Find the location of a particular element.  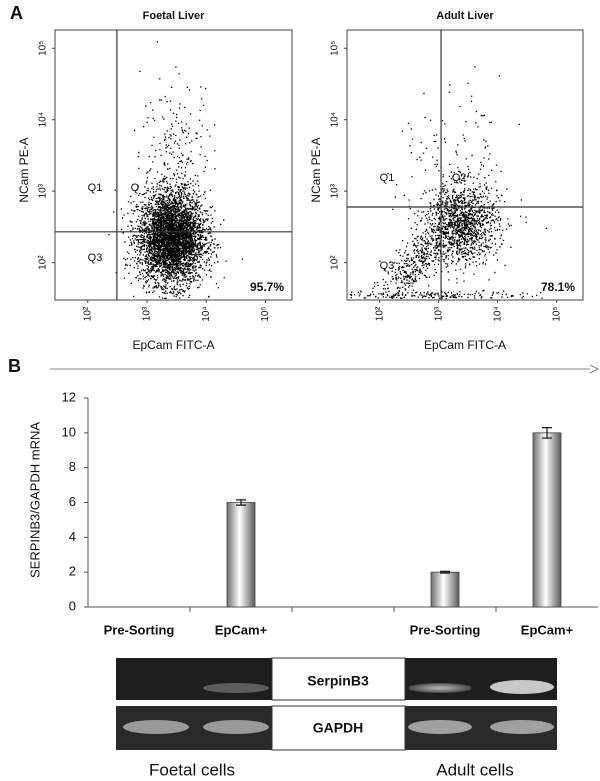

event-dots is located at coordinates (176, 170).